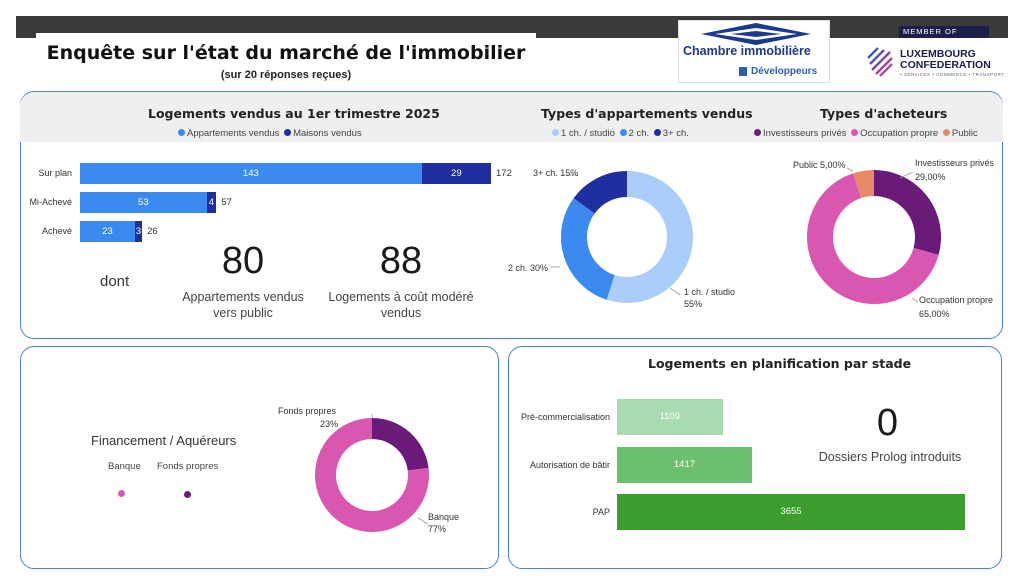 The height and width of the screenshot is (585, 1024). What do you see at coordinates (964, 133) in the screenshot?
I see `legend-public: Public` at bounding box center [964, 133].